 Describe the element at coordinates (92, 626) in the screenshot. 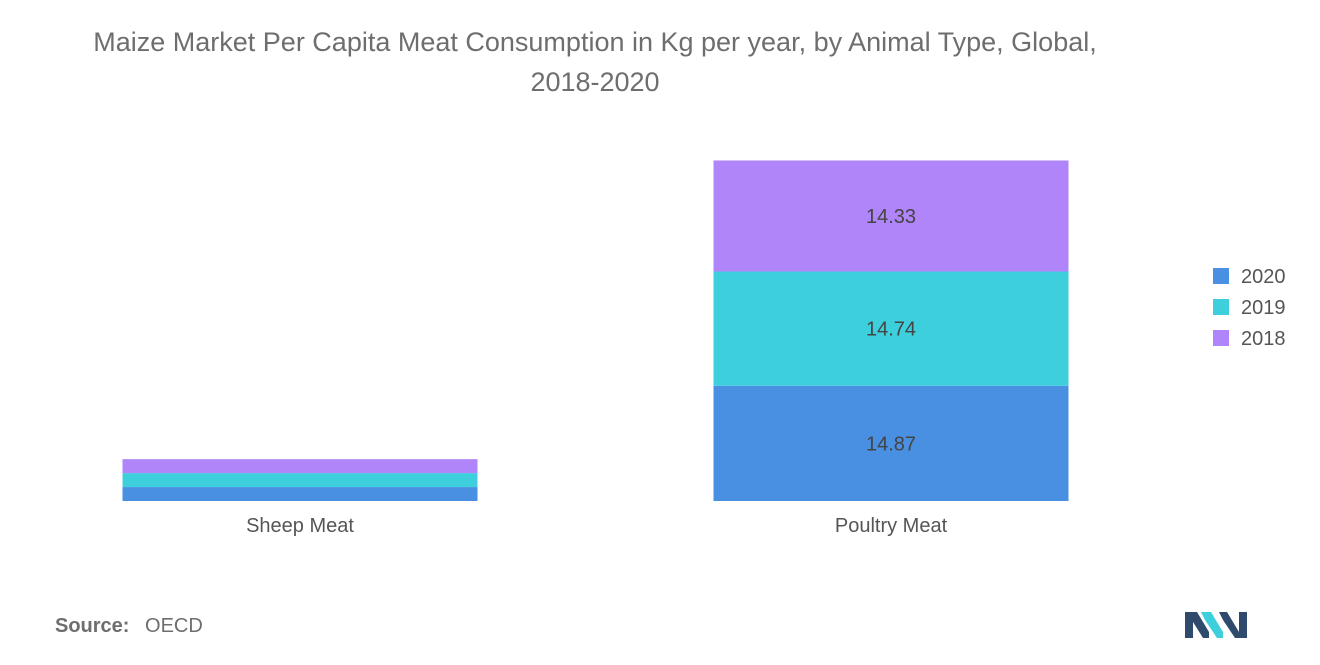

I see `source-label: Source:` at that location.